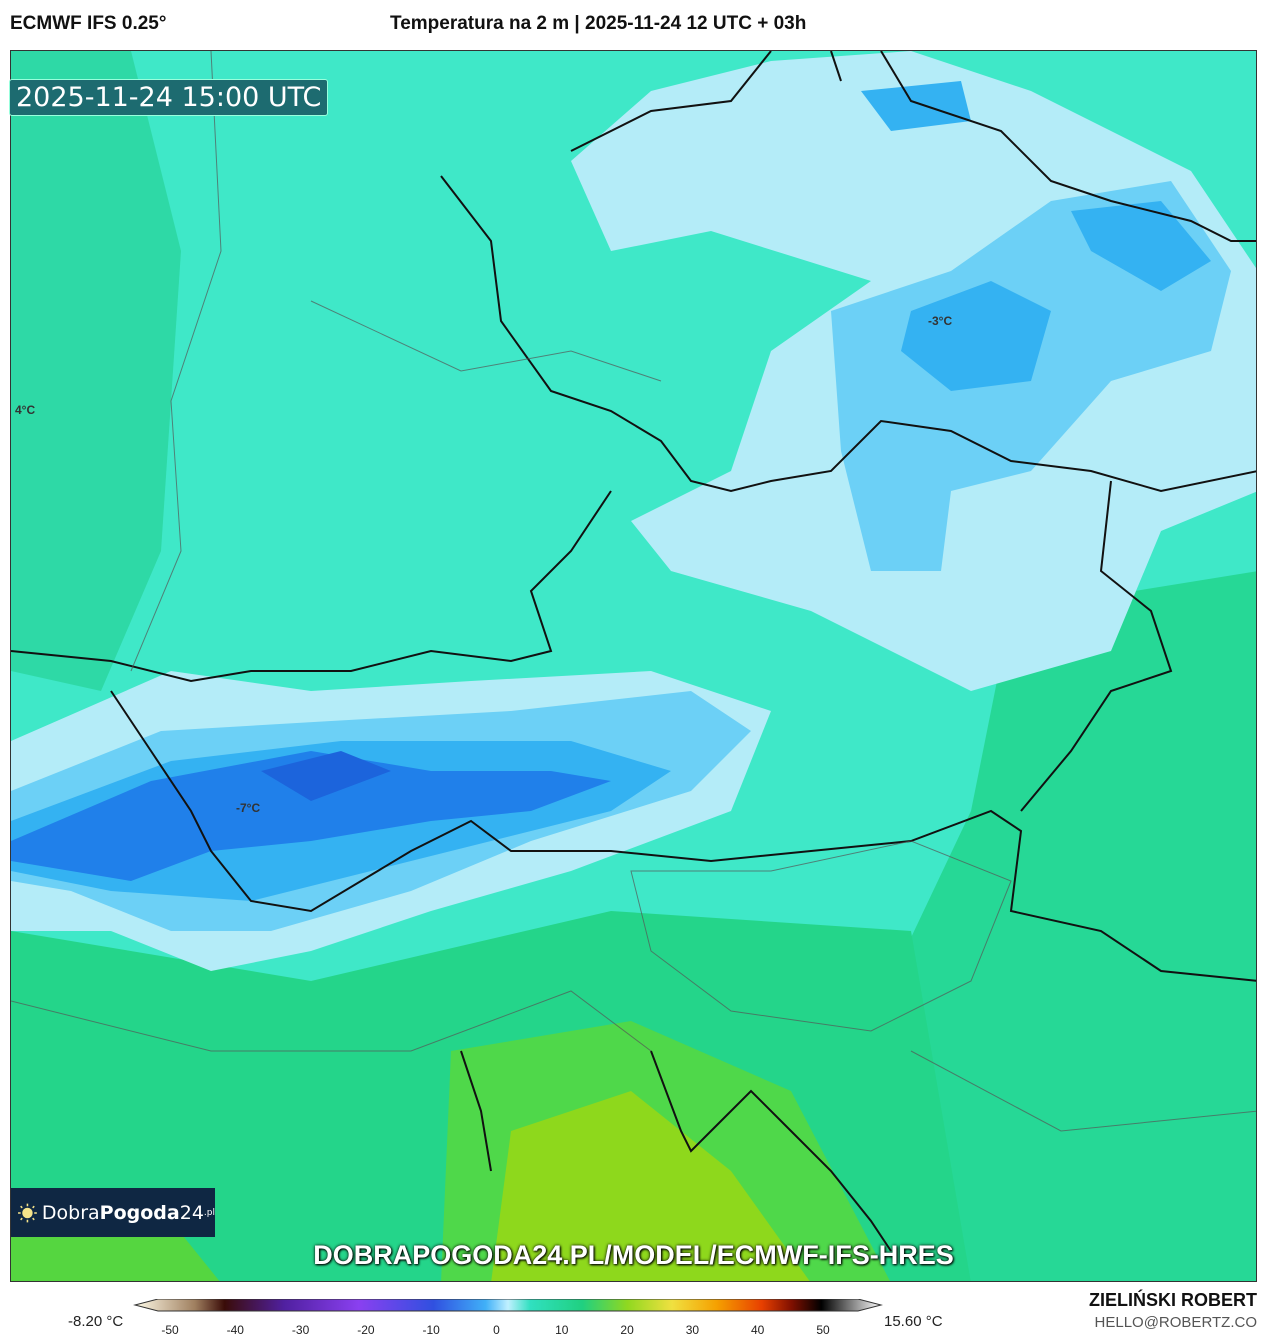 This screenshot has width=1267, height=1338. I want to click on alps-deep-blue-zone, so click(311, 816).